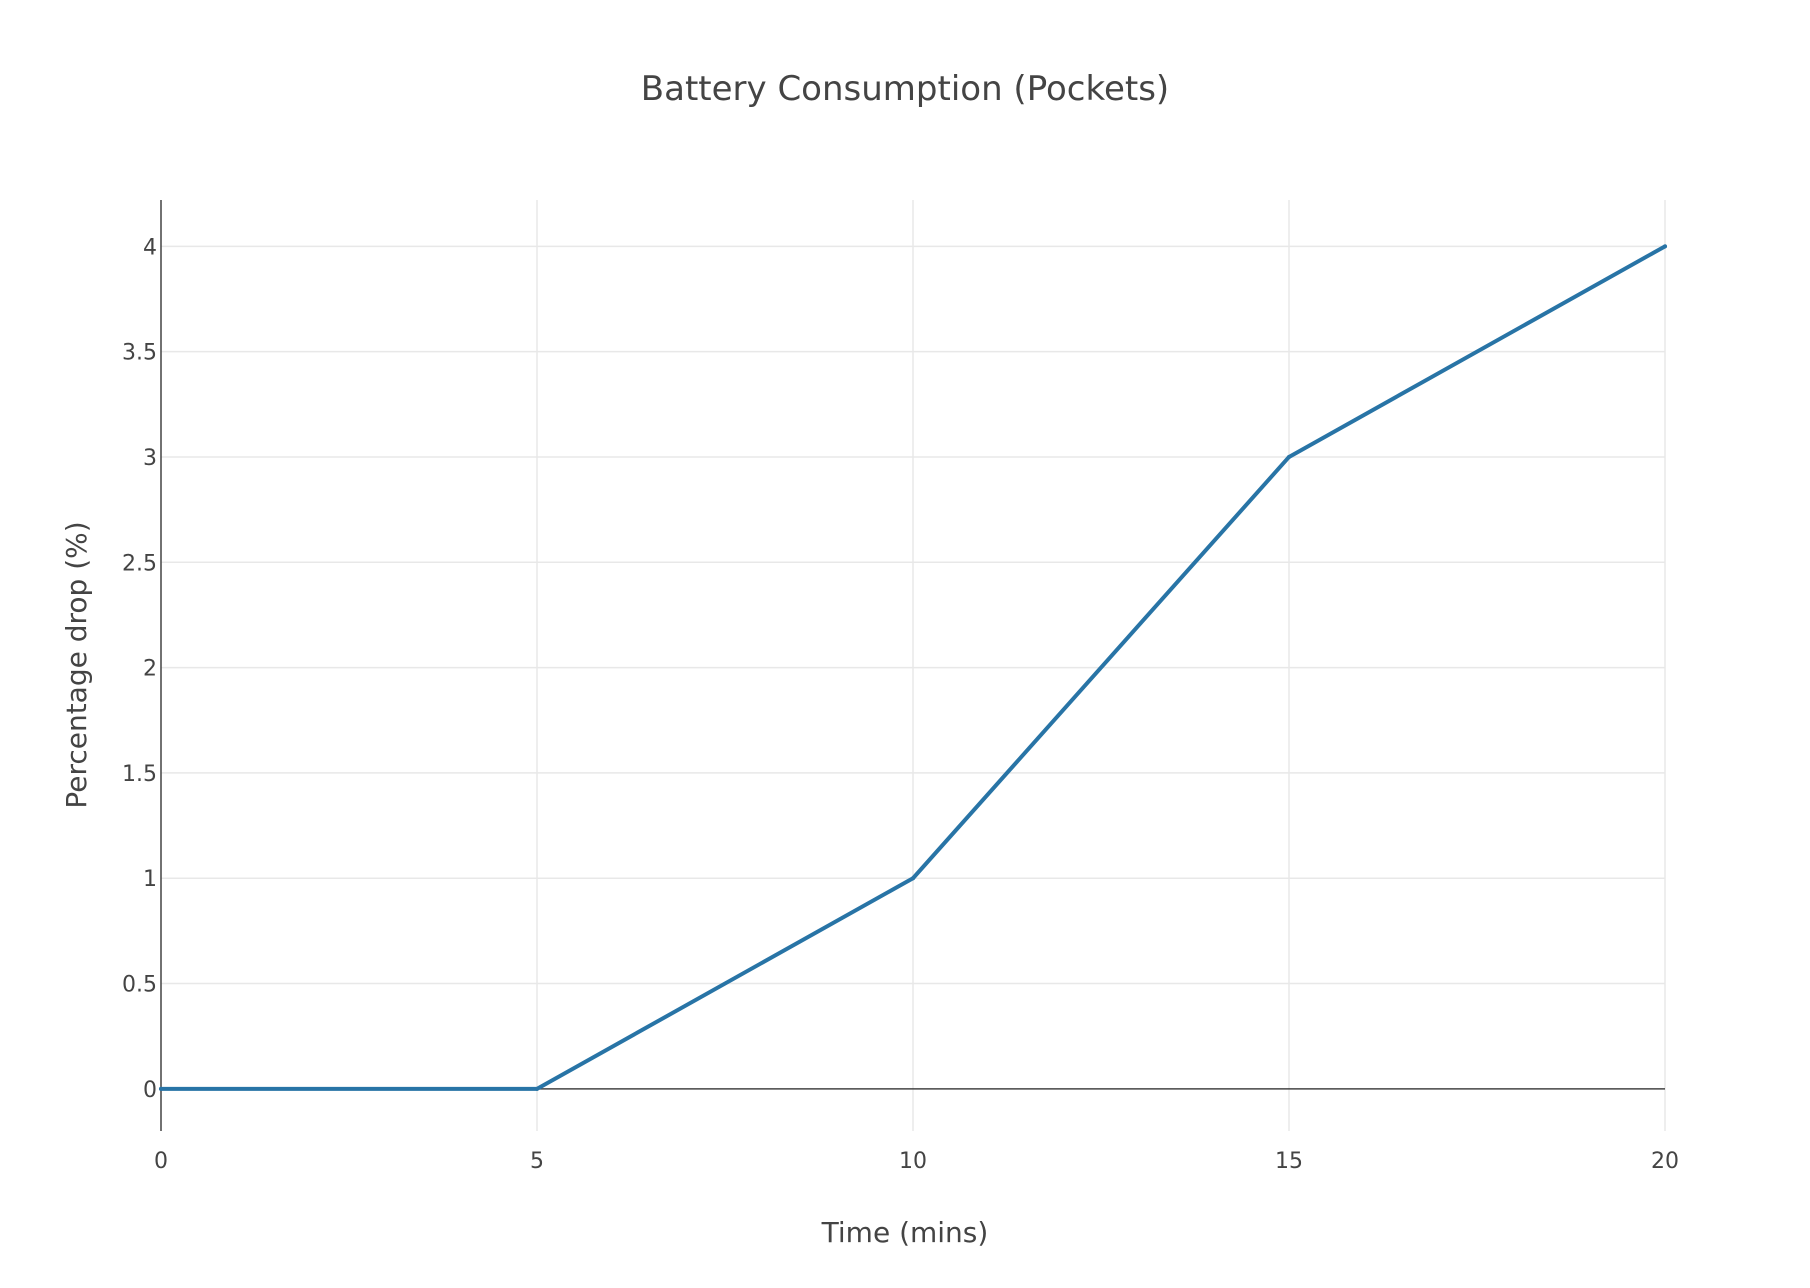 This screenshot has width=1810, height=1288. I want to click on y-tick-label: 0, so click(150, 1090).